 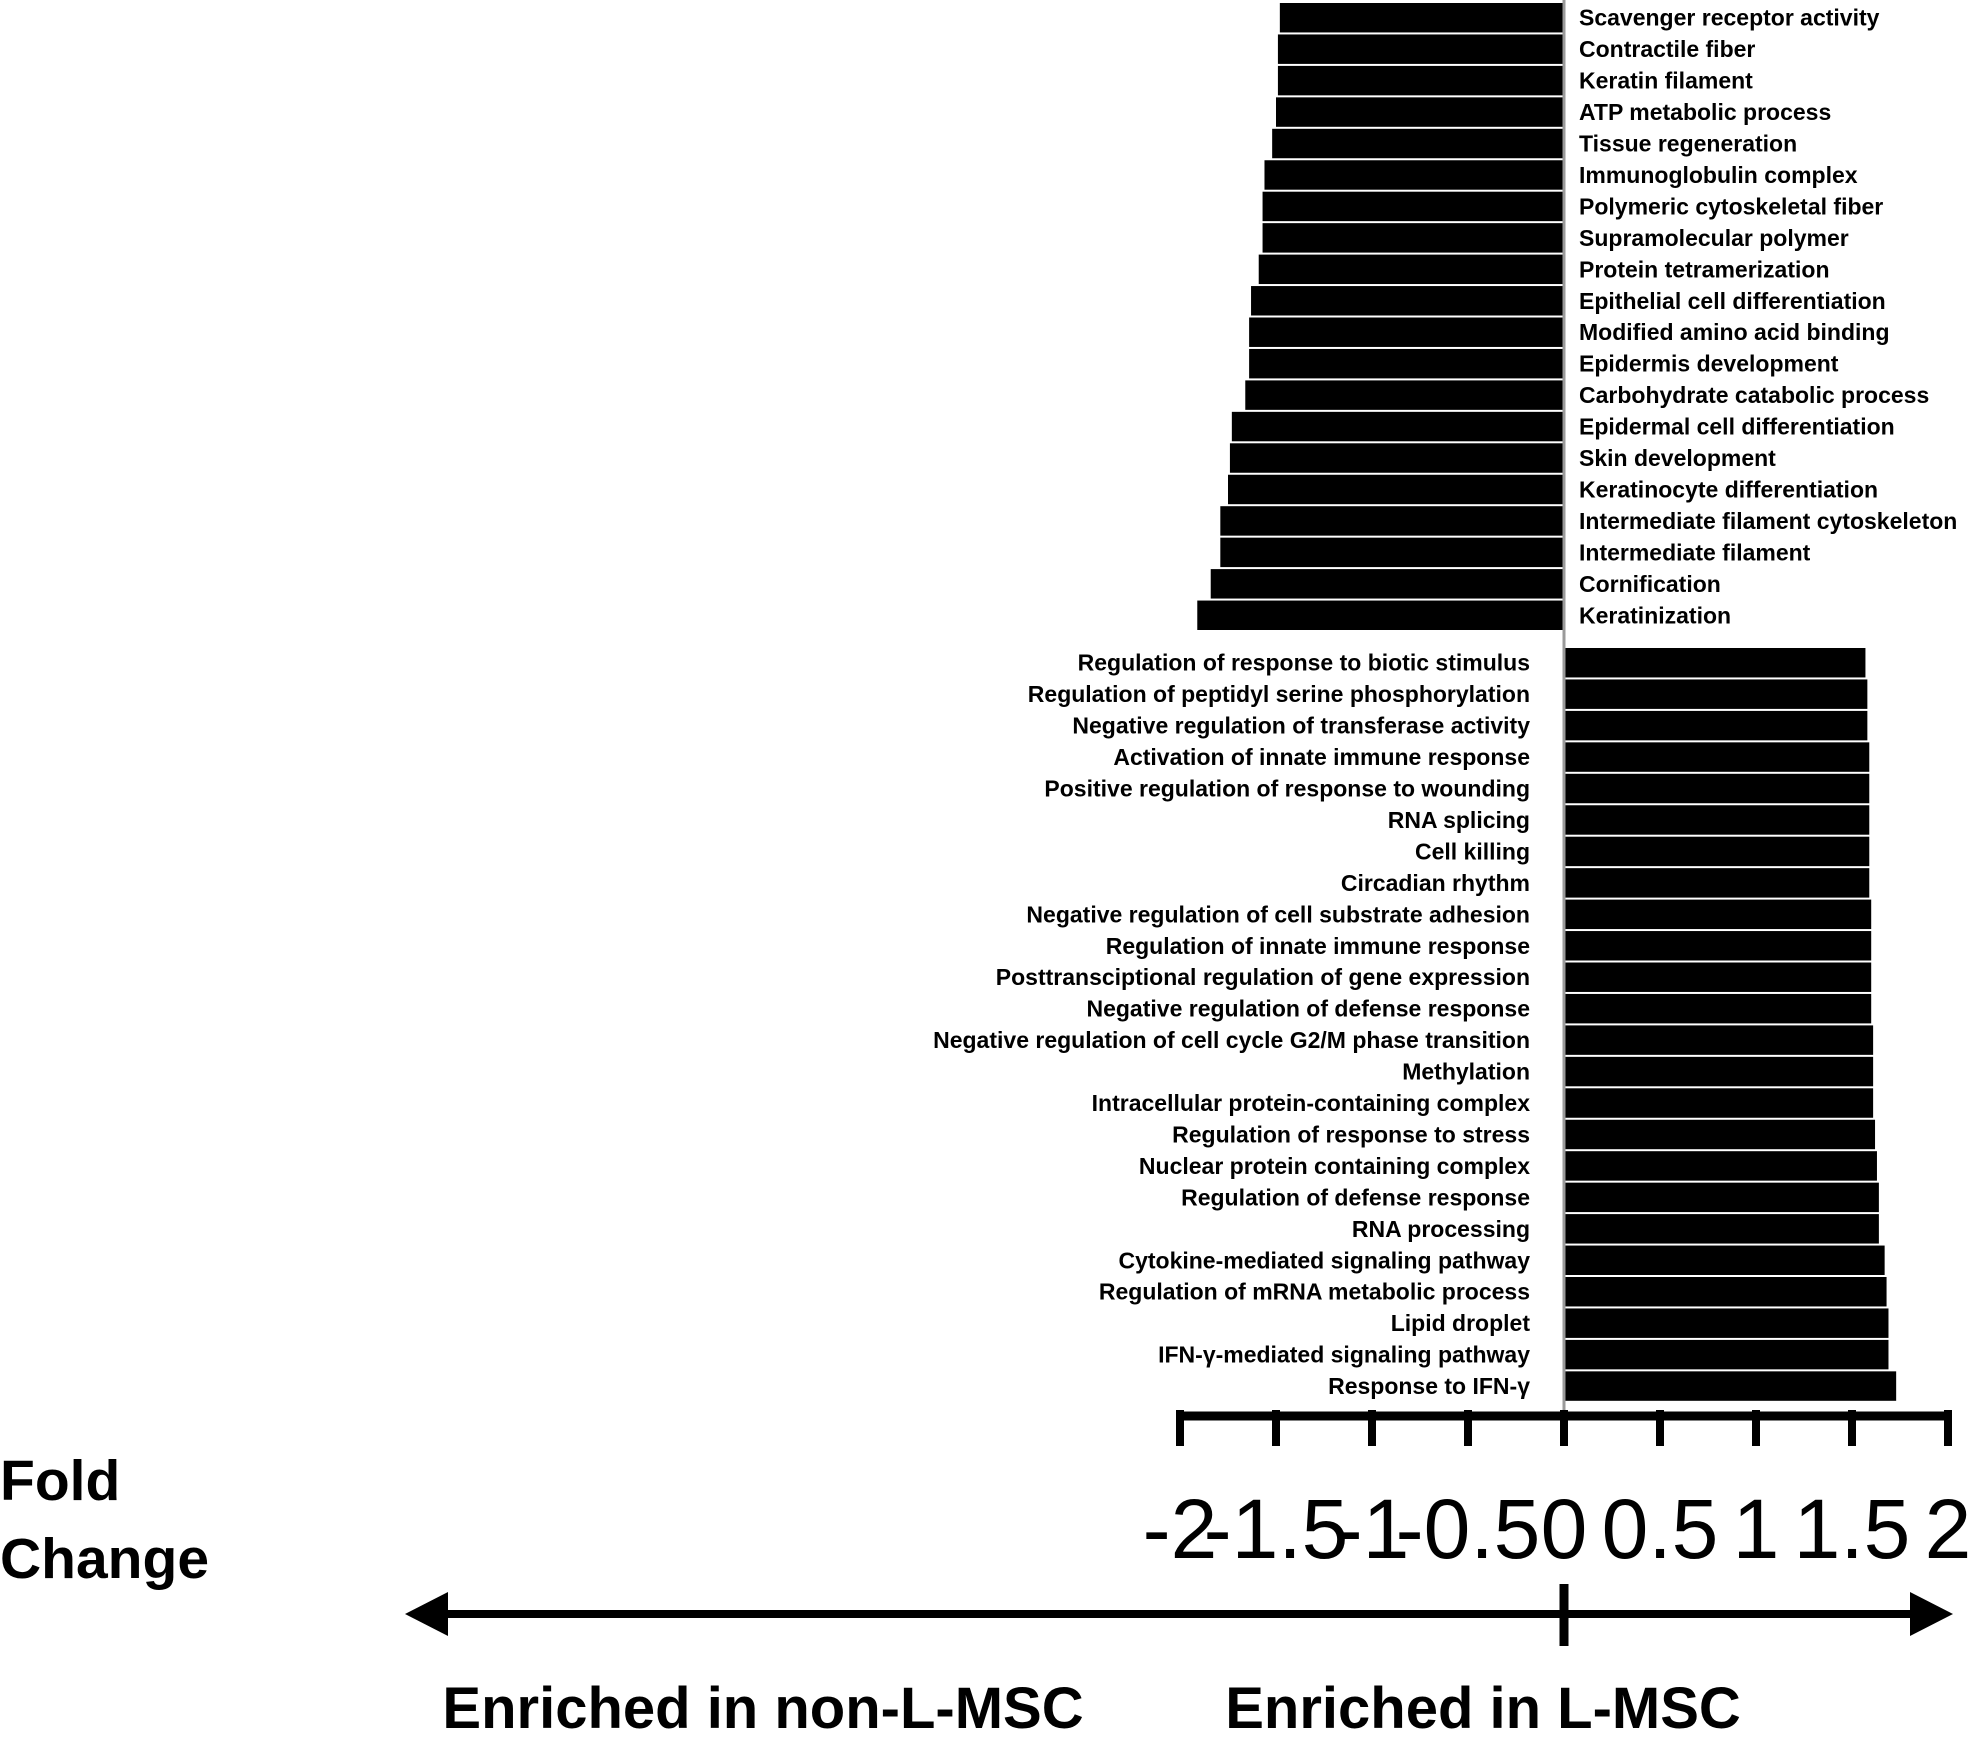 What do you see at coordinates (1311, 1103) in the screenshot?
I see `category-label: Intracellular protein-containing complex` at bounding box center [1311, 1103].